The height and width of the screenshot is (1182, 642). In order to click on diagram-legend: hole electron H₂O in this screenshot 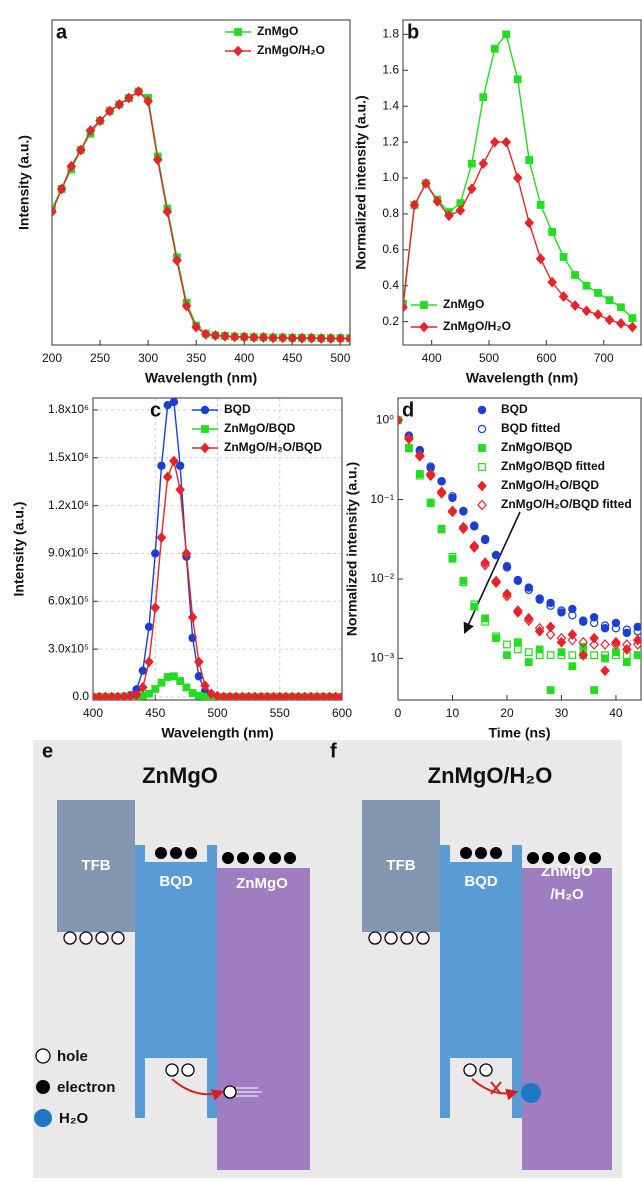, I will do `click(74, 1087)`.